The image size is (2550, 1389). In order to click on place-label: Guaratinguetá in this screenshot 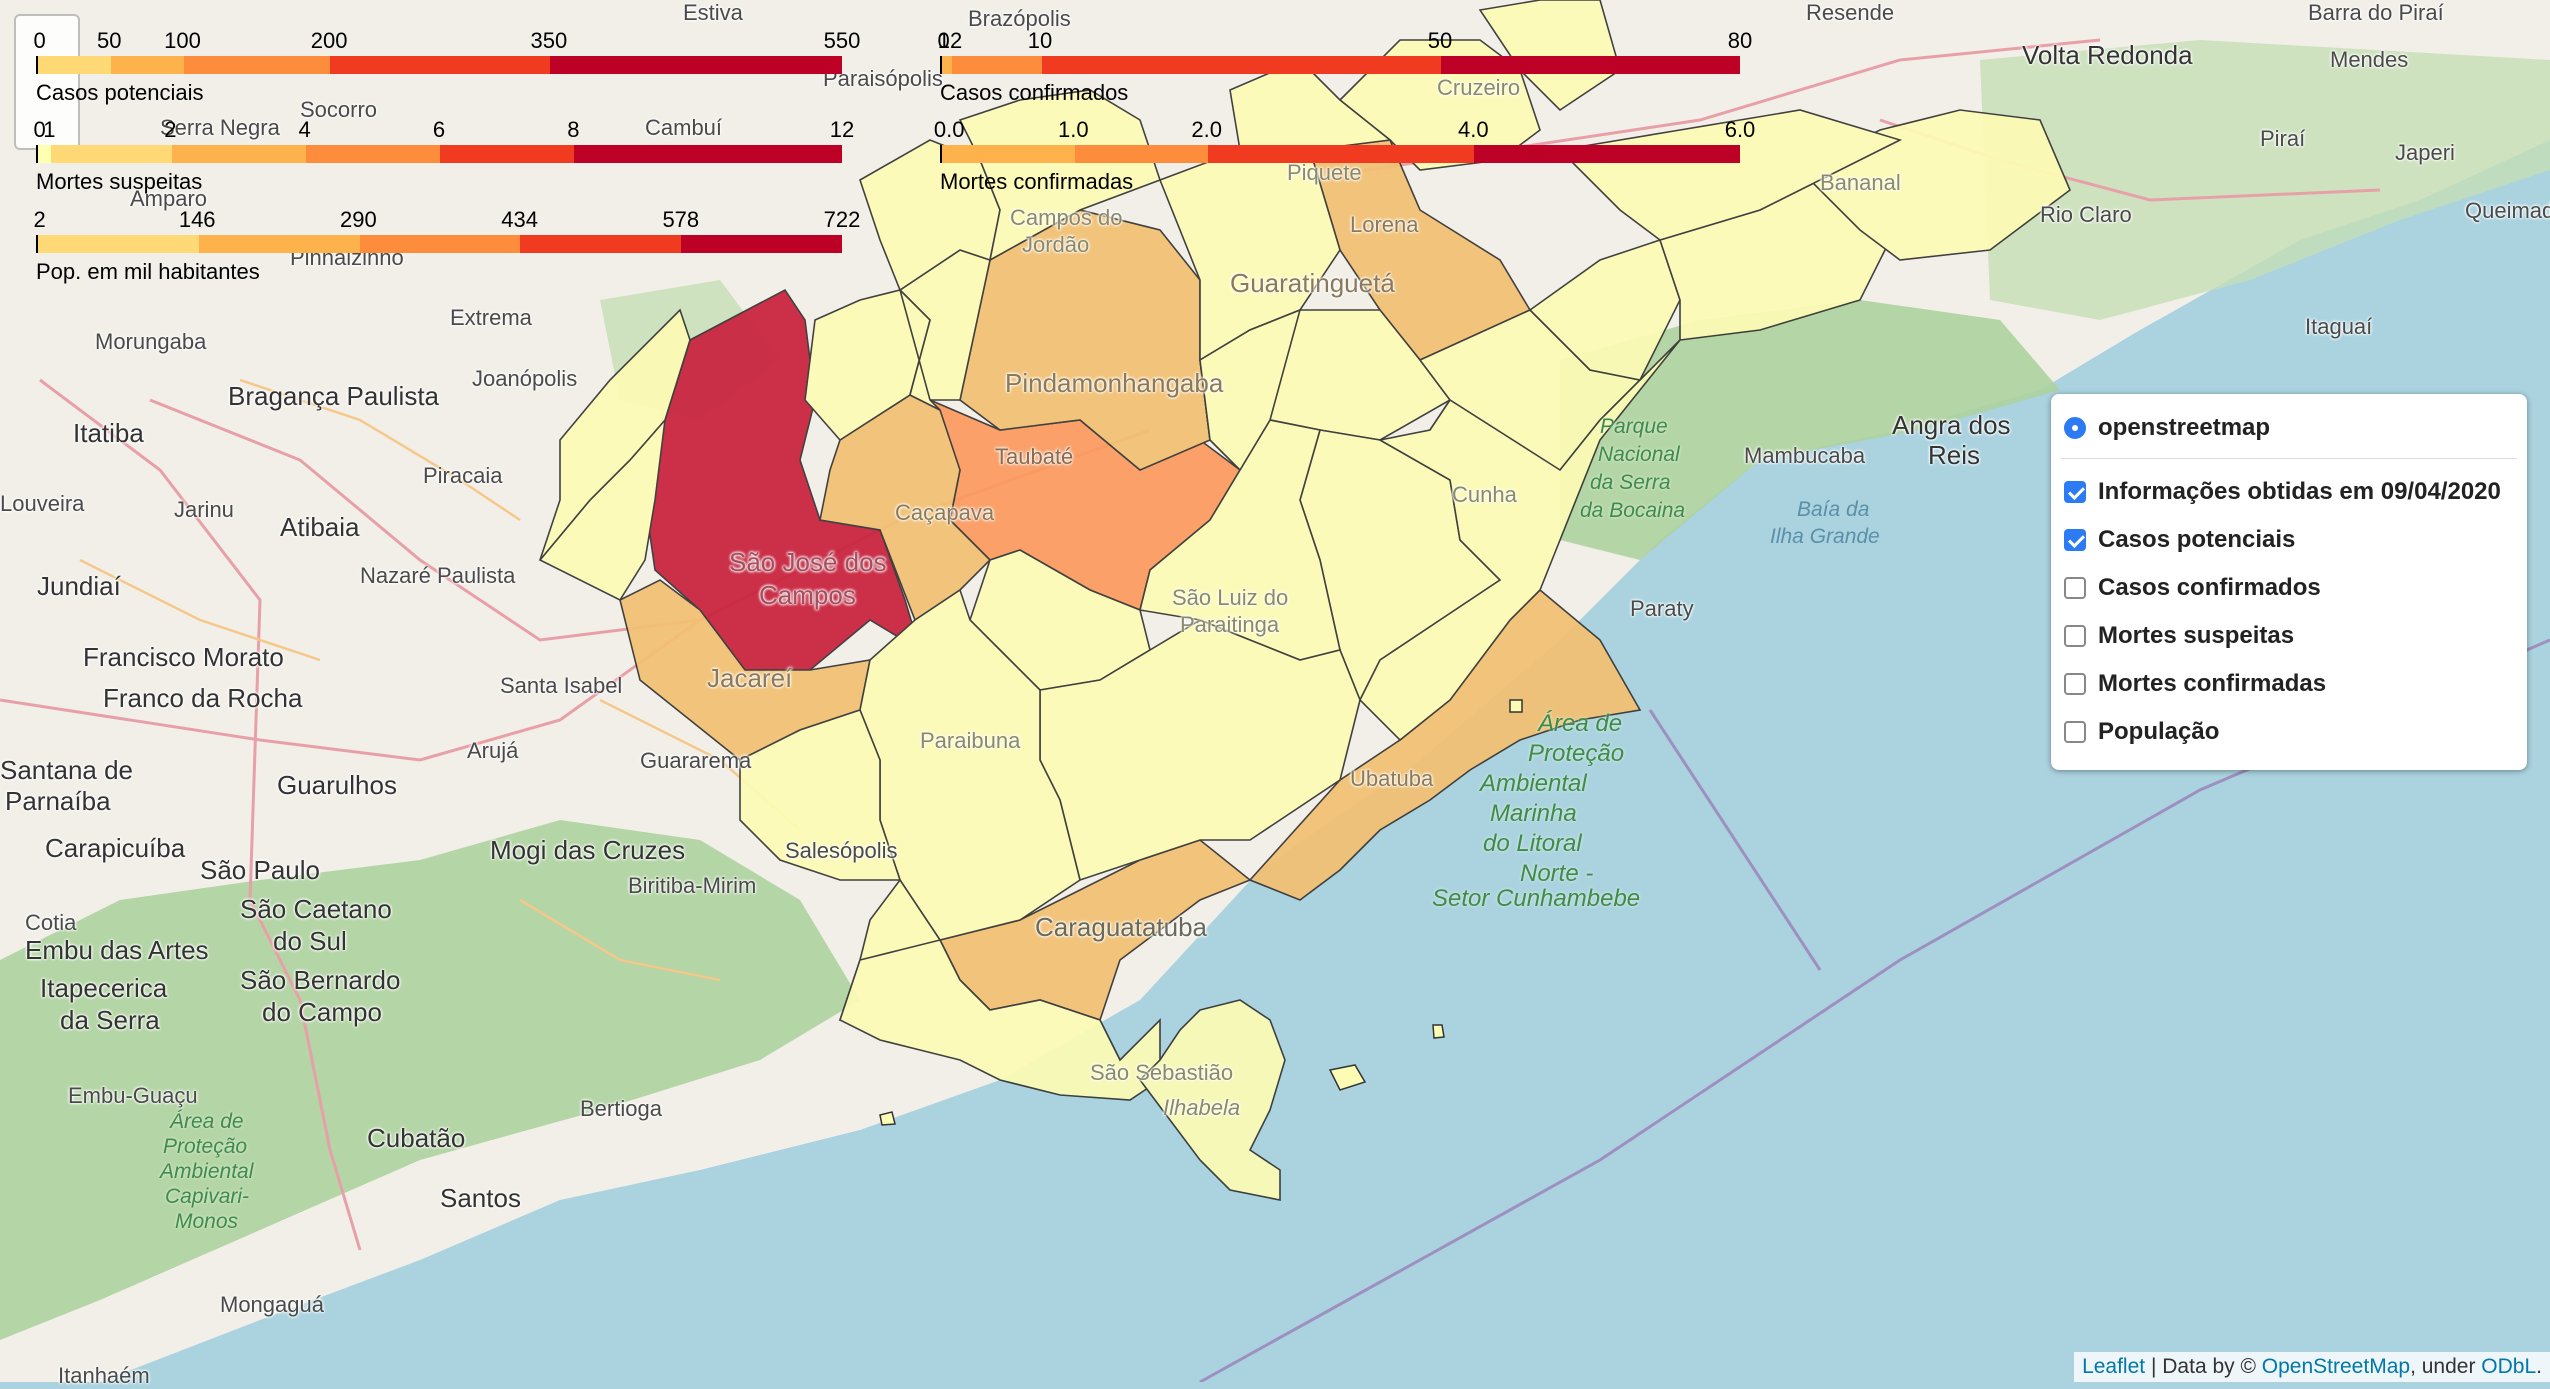, I will do `click(1312, 283)`.